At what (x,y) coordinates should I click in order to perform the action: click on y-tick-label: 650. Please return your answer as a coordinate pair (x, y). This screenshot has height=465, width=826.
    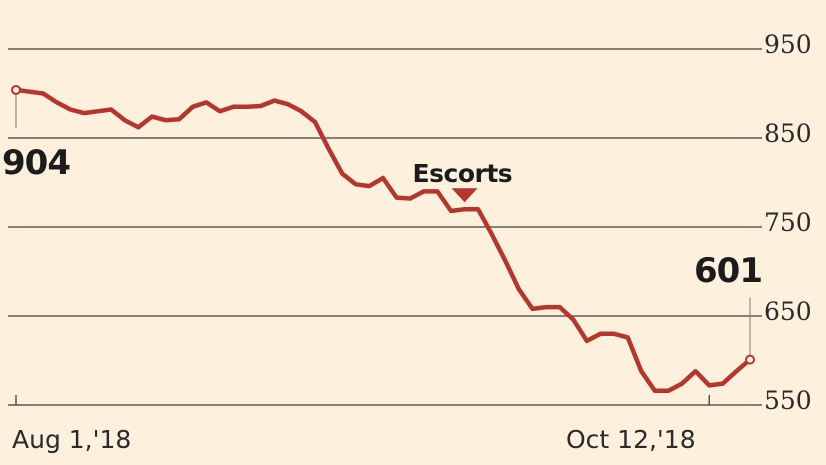
    Looking at the image, I should click on (788, 311).